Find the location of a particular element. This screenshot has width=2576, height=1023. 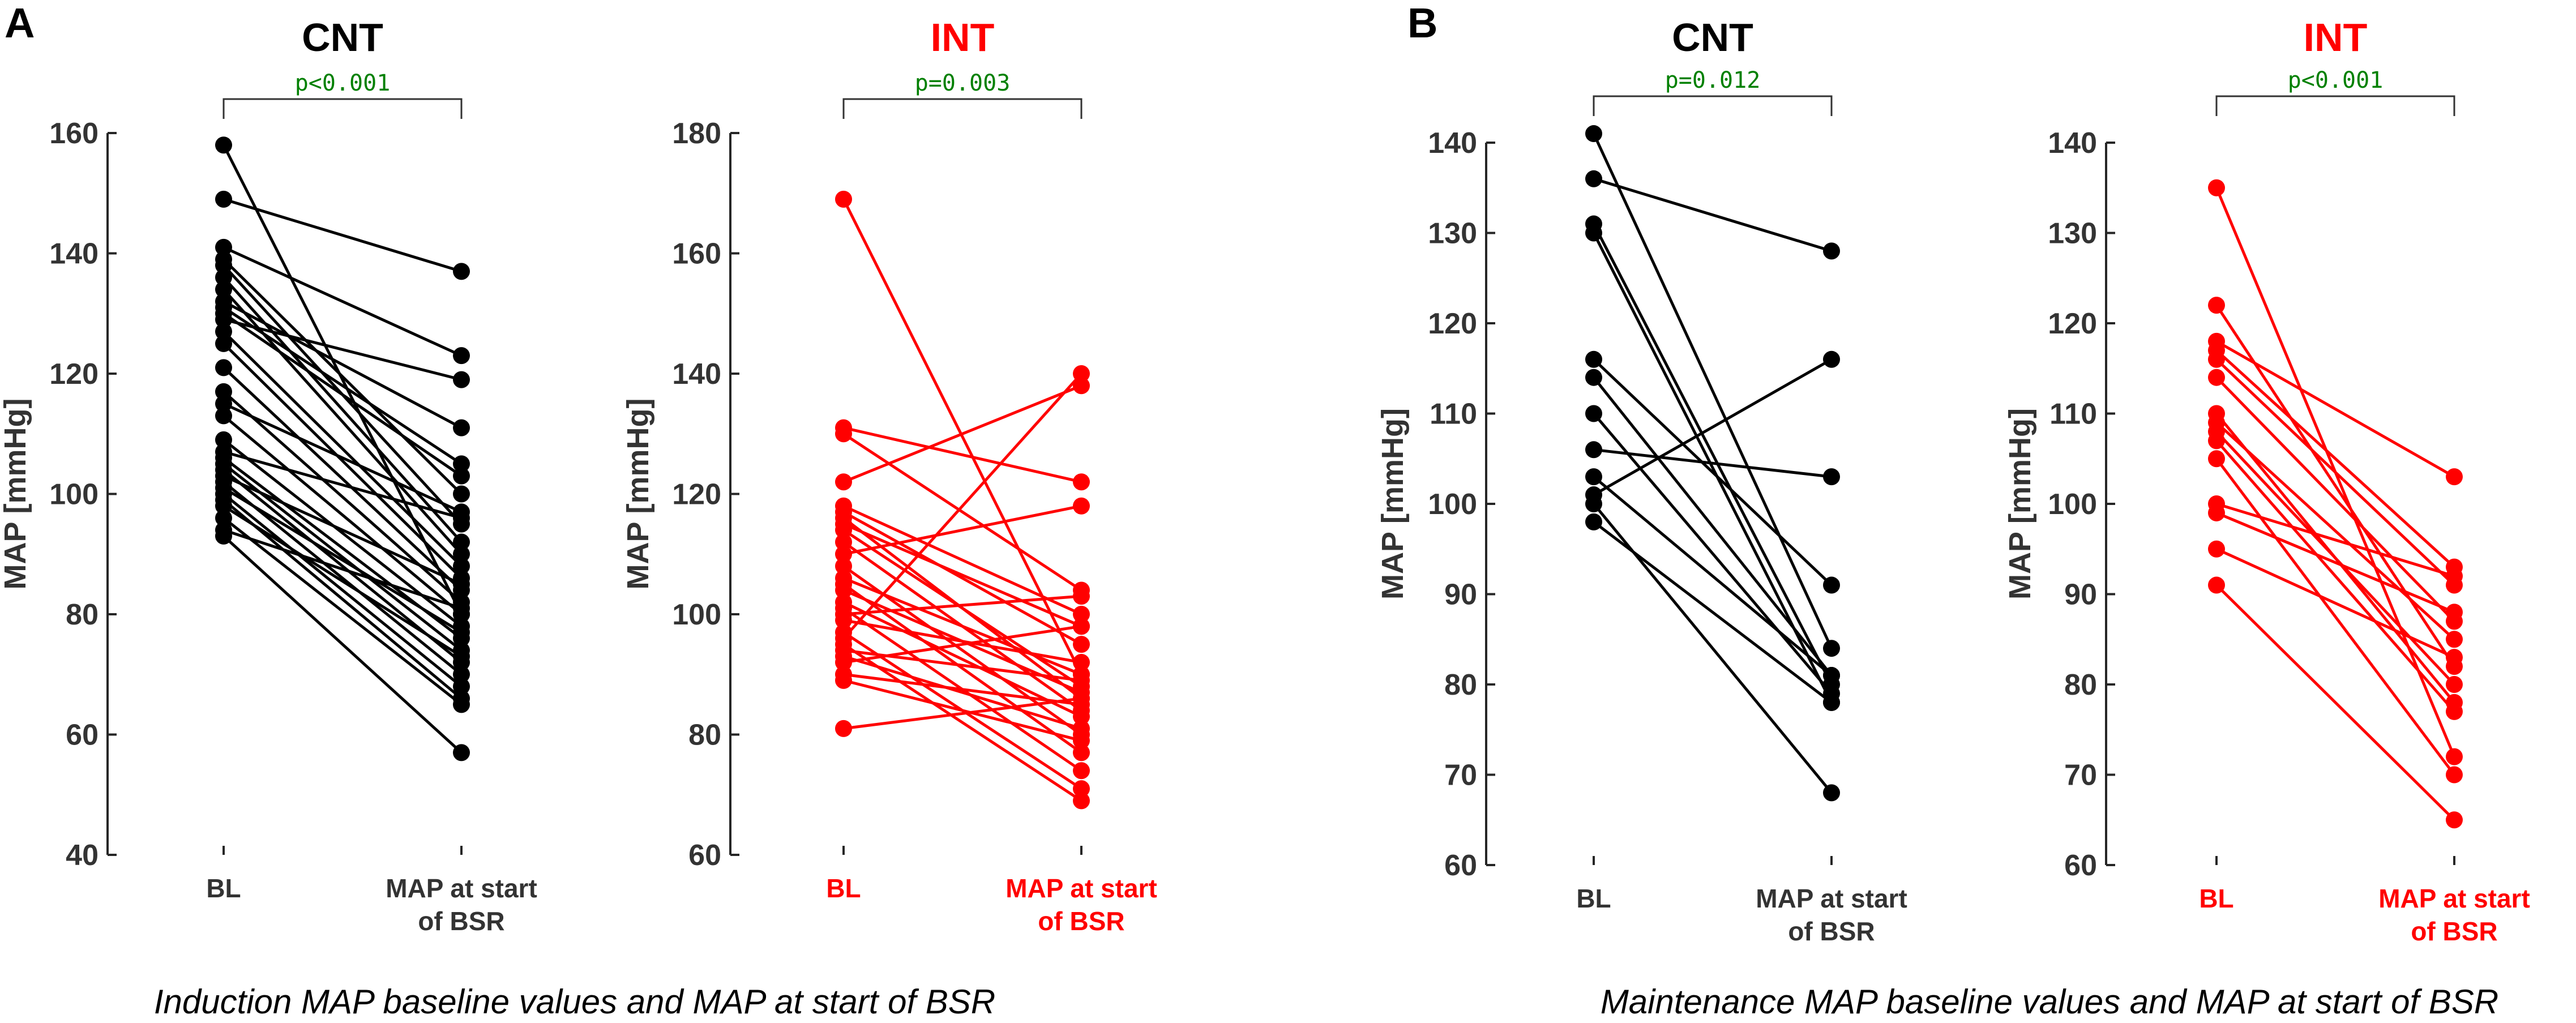

chart-1-y-tick-label: 40 is located at coordinates (82, 855).